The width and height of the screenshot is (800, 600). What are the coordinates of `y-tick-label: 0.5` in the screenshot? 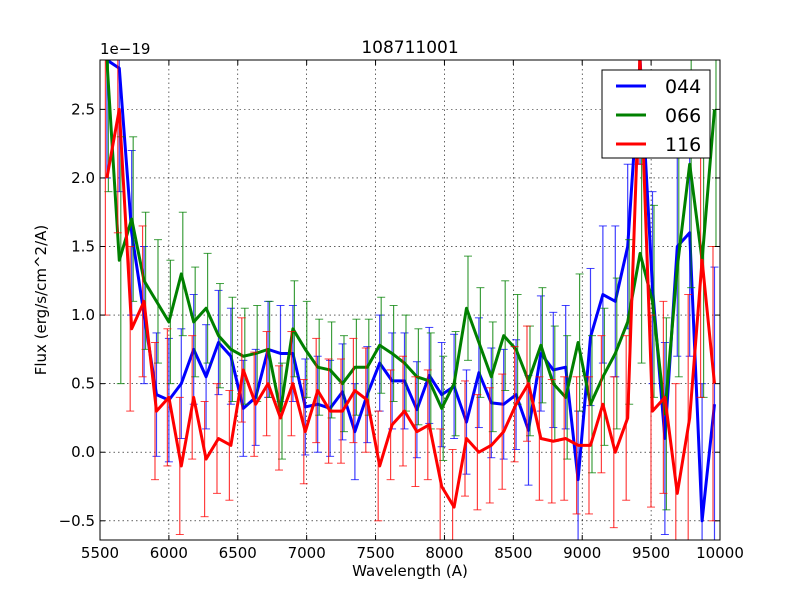 It's located at (83, 384).